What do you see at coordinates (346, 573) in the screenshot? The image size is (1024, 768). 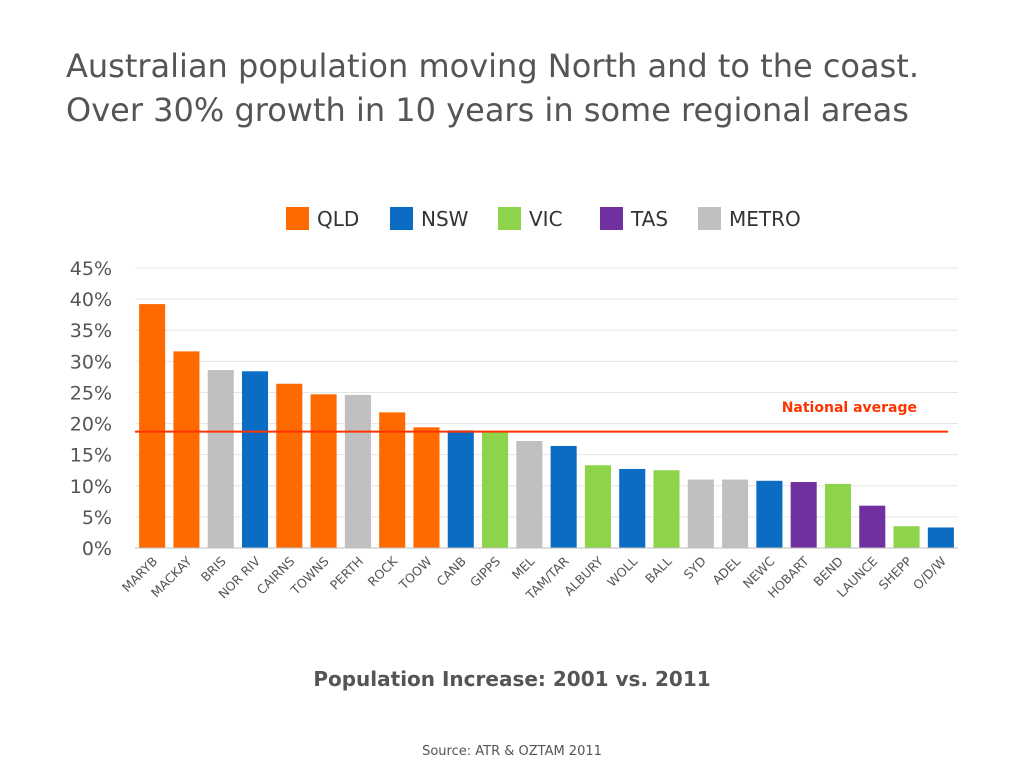 I see `x-tick-label: PERTH` at bounding box center [346, 573].